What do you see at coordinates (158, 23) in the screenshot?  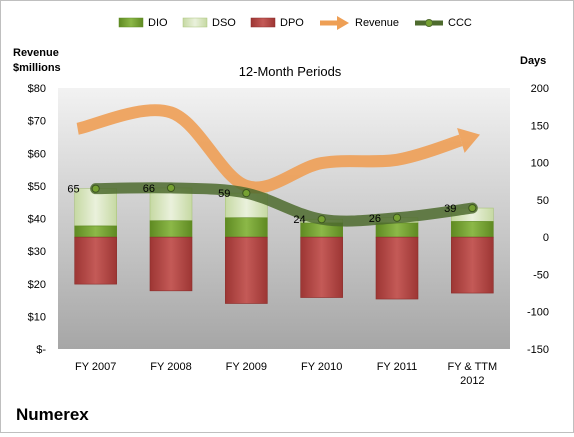 I see `legend-label-dio: DIO` at bounding box center [158, 23].